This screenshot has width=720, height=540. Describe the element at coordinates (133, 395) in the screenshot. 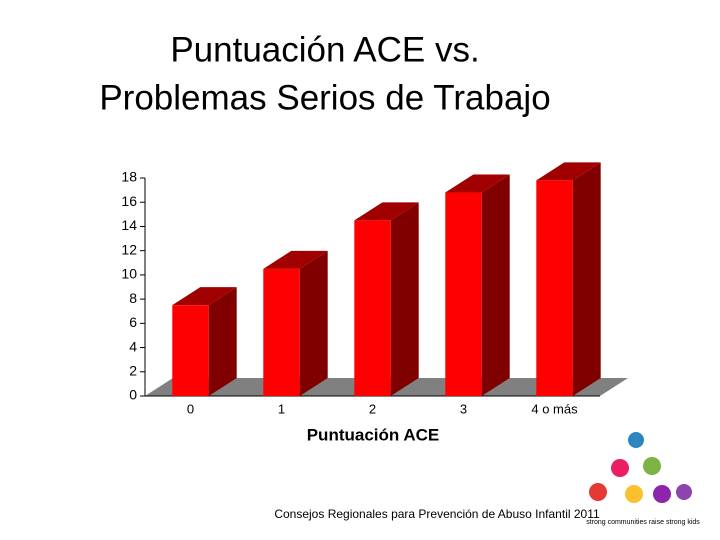

I see `y-tick-label: 0` at that location.